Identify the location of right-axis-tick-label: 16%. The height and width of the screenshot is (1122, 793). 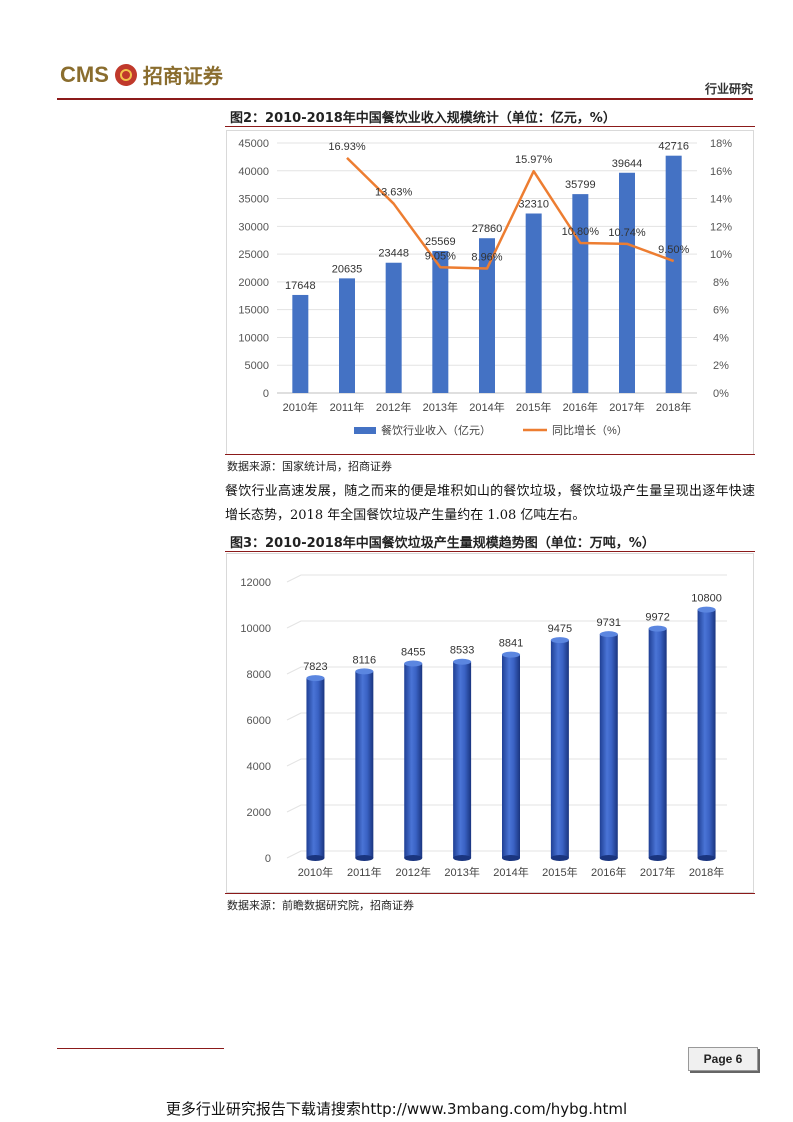
(721, 172).